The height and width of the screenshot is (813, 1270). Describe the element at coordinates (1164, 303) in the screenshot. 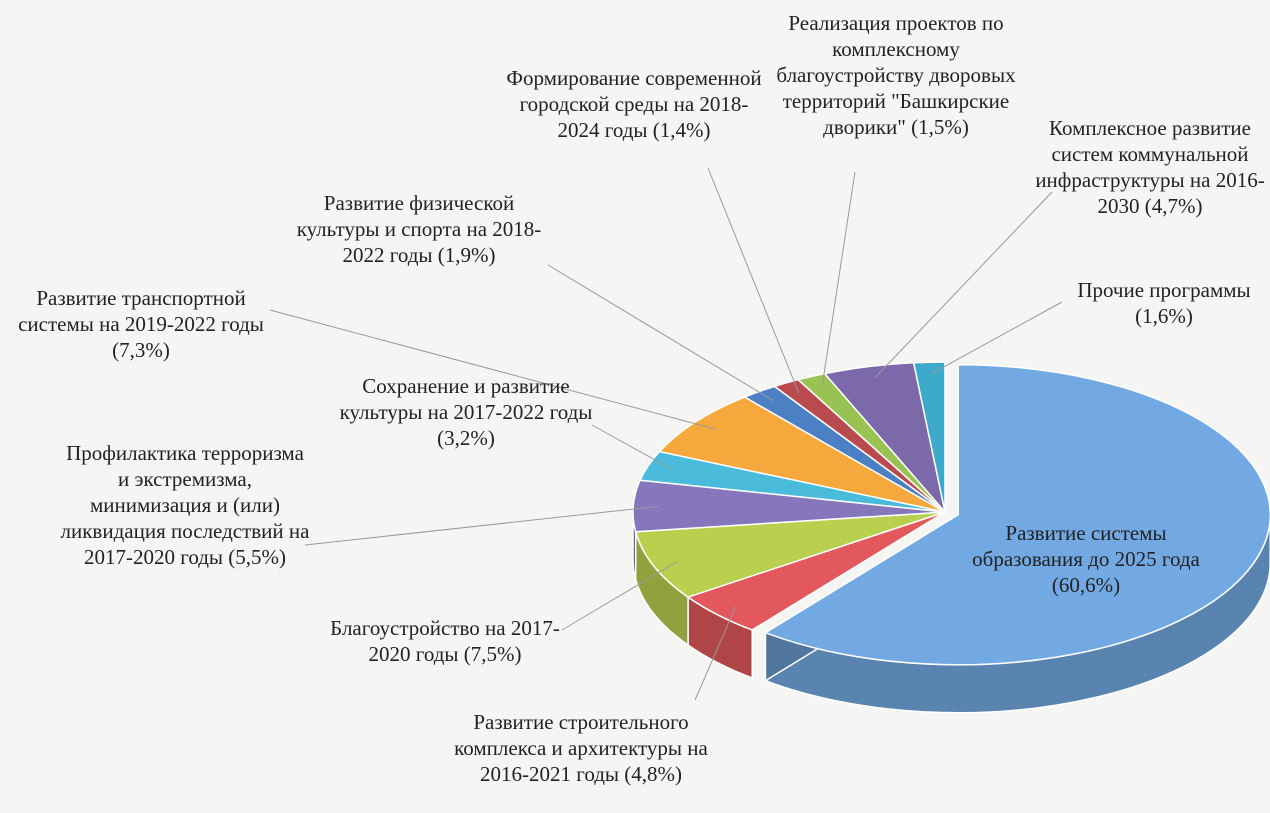

I see `slice-label: Прочие программы (1,6%)` at that location.